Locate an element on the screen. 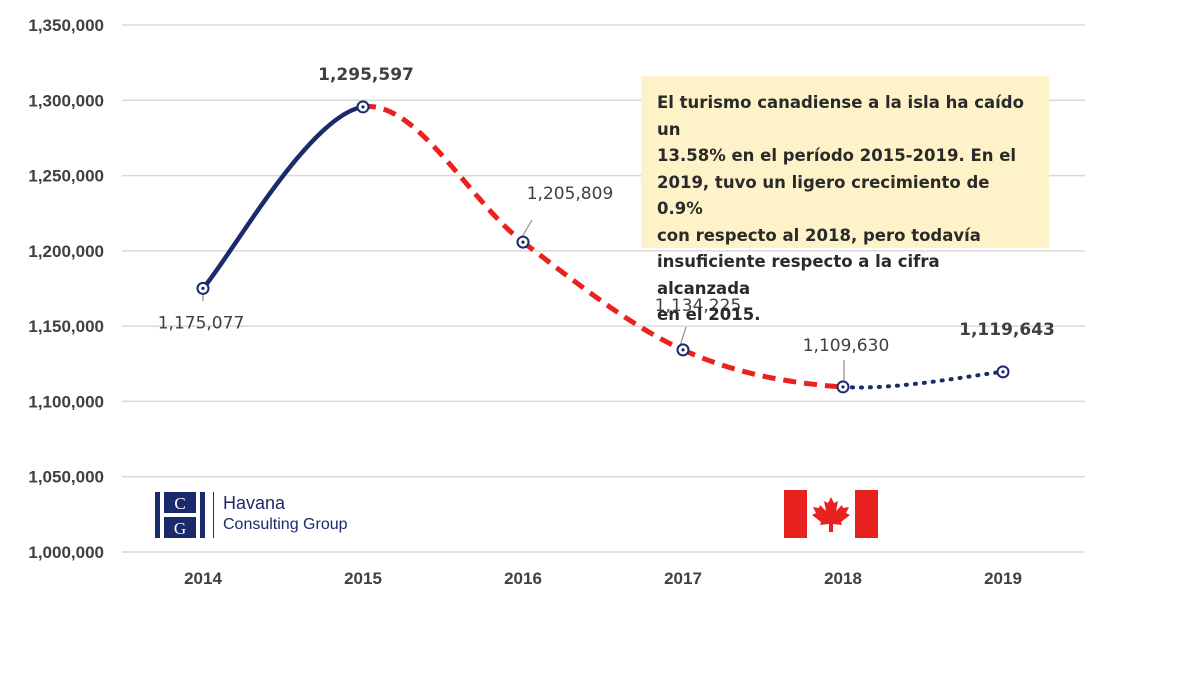 This screenshot has height=675, width=1200. y-tick-label: 1,250,000 is located at coordinates (66, 176).